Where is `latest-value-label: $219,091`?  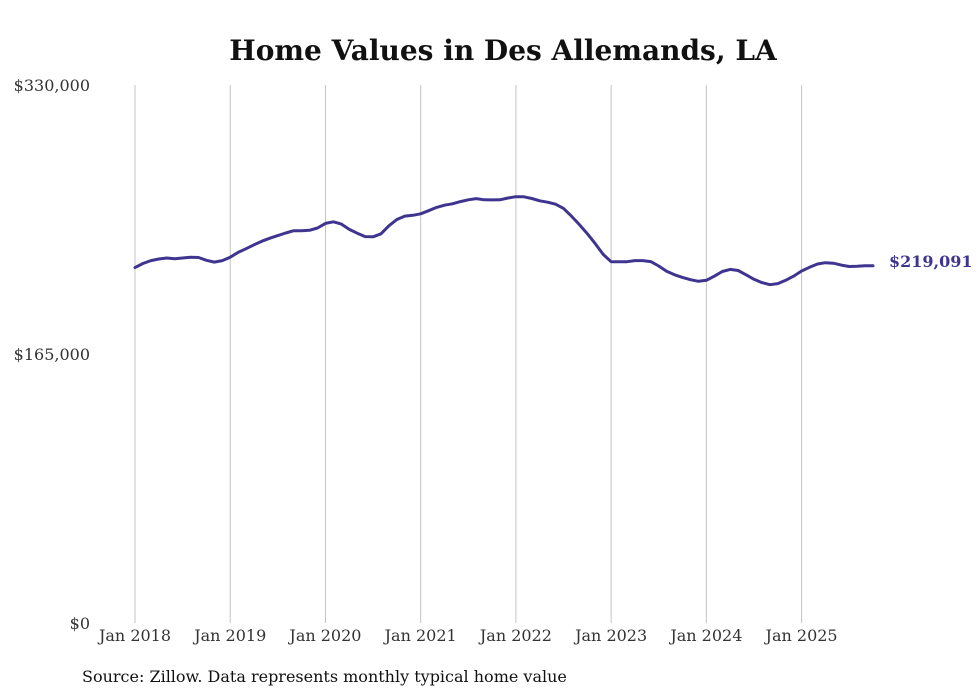
latest-value-label: $219,091 is located at coordinates (931, 261).